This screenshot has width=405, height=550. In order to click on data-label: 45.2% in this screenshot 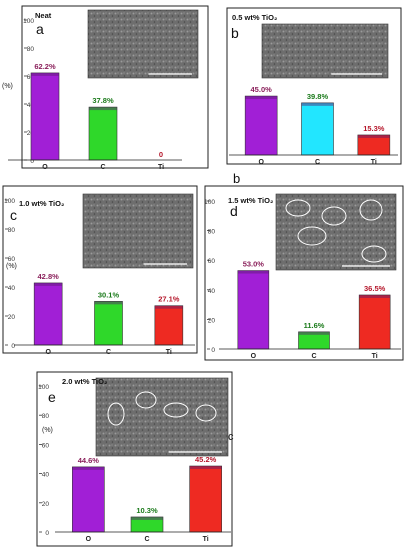, I will do `click(206, 459)`.